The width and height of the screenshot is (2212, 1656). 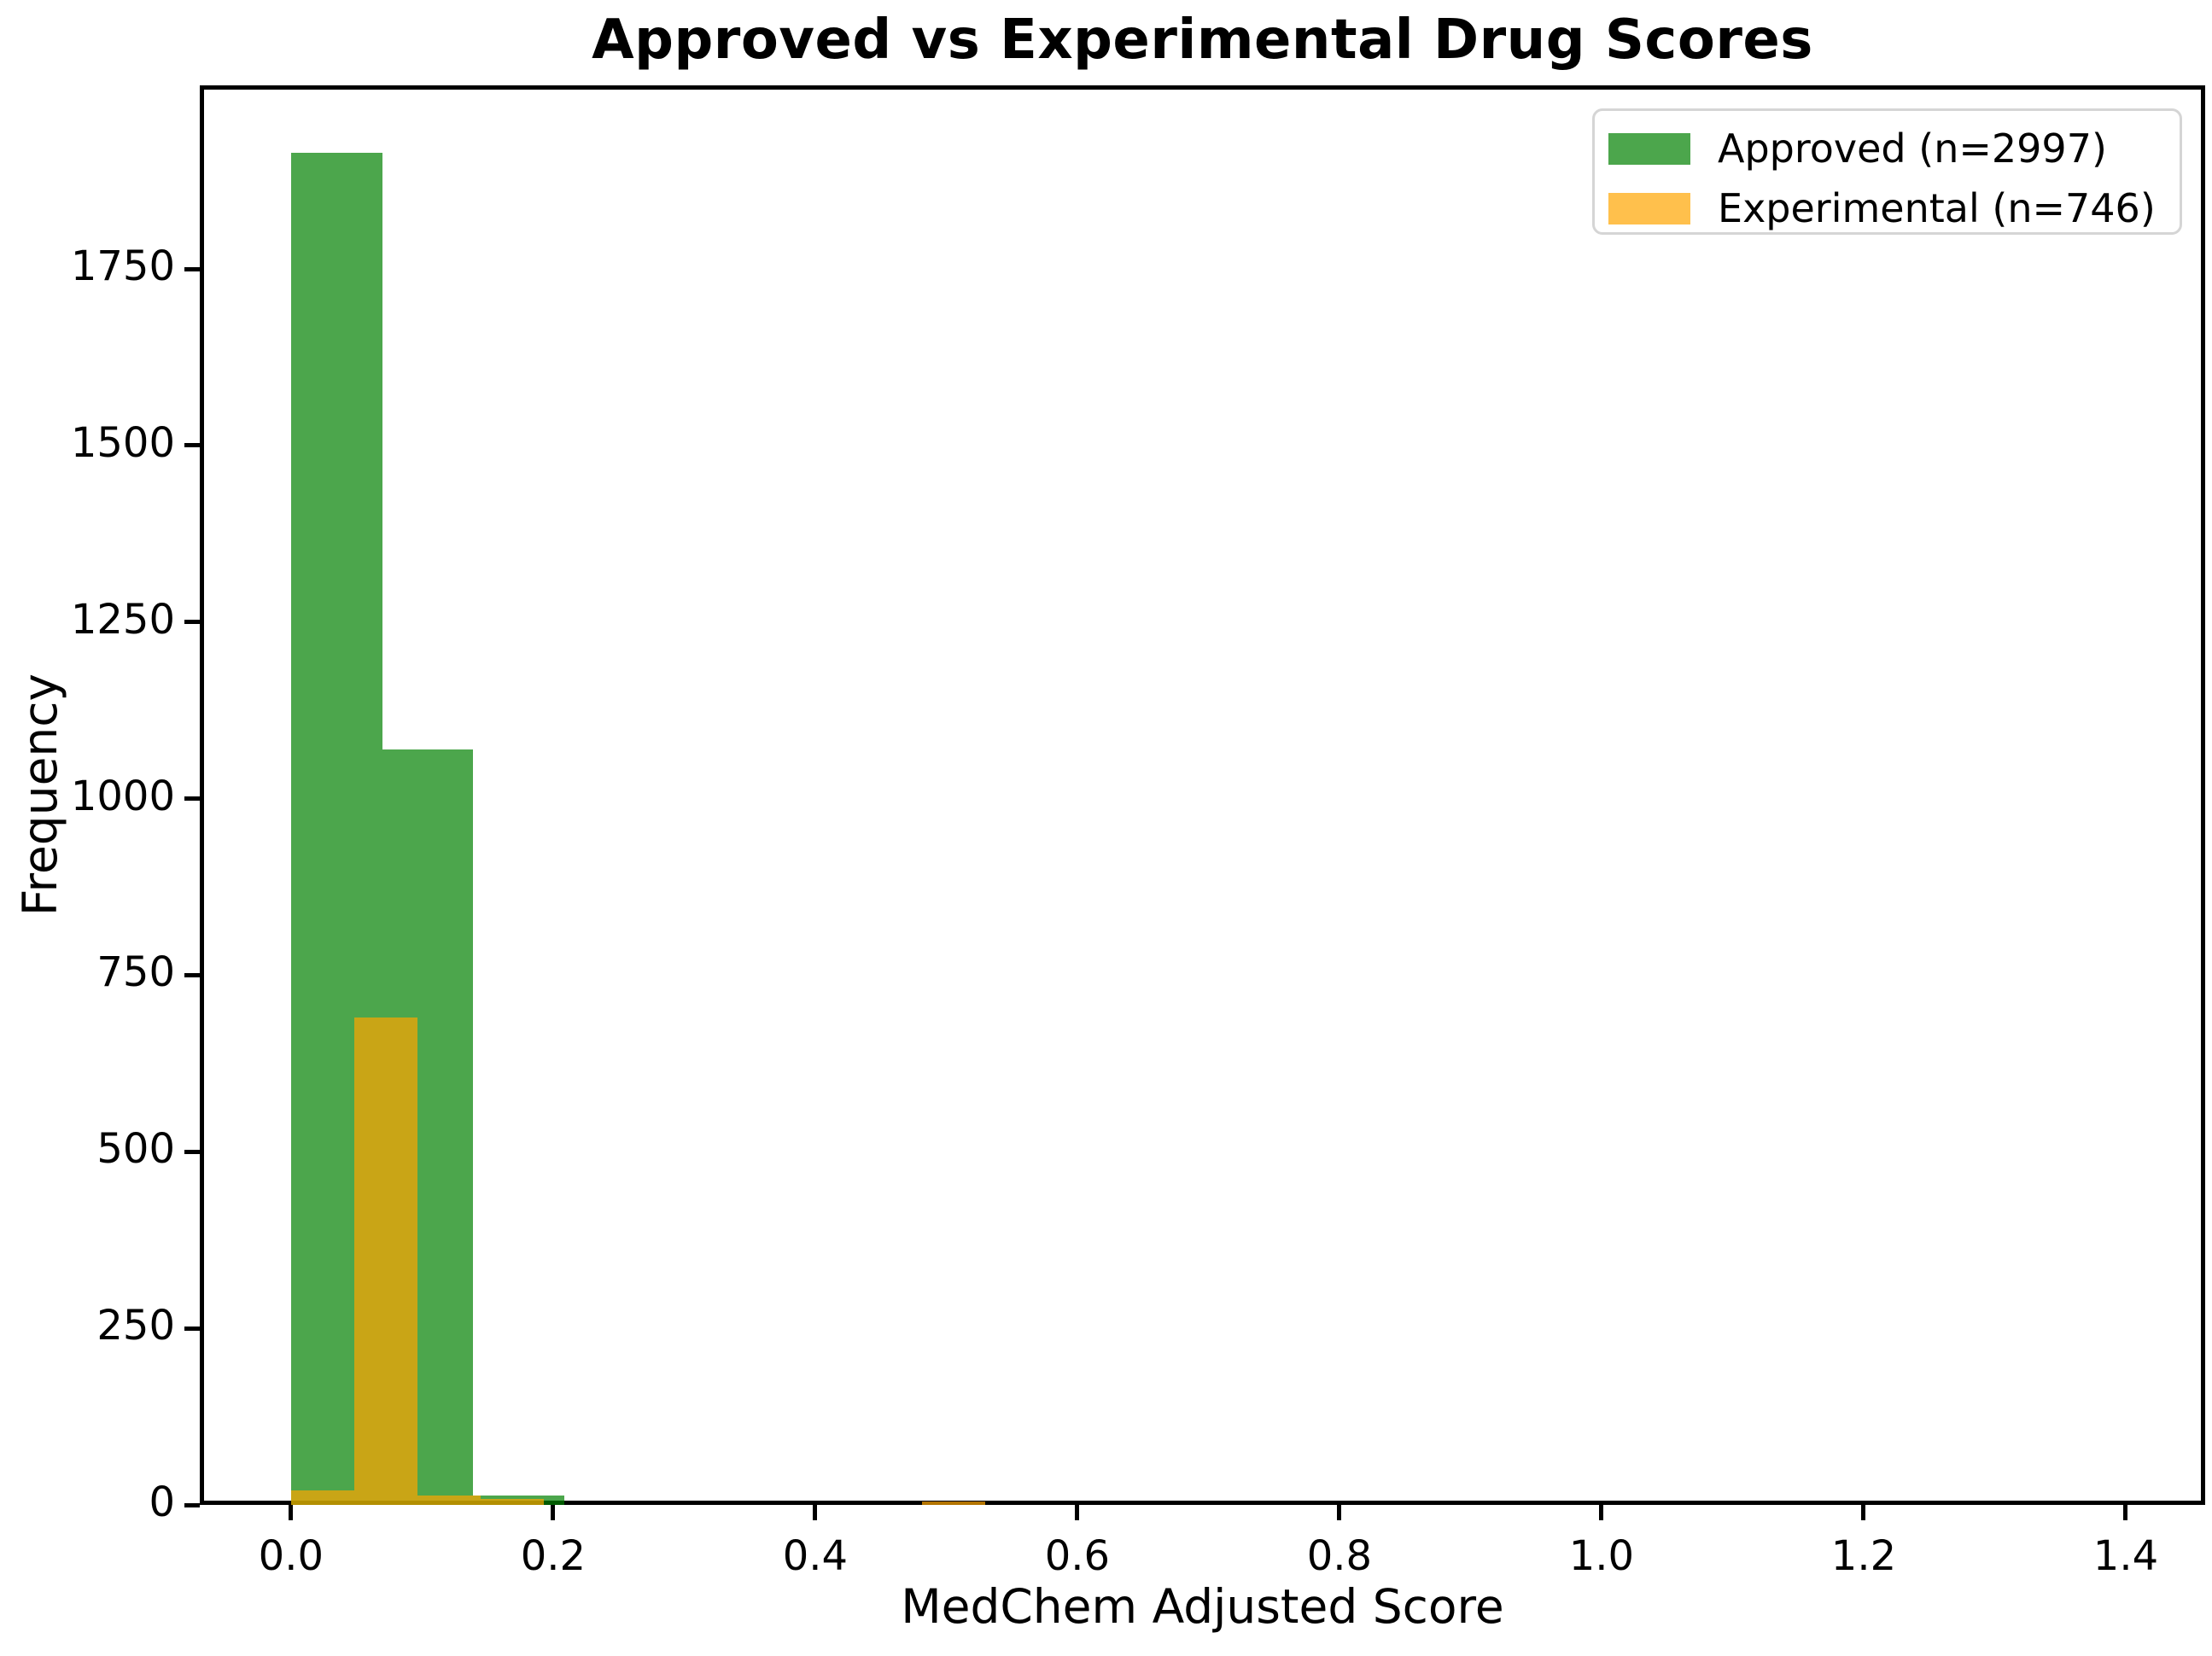 I want to click on approved-swatch-icon, so click(x=1649, y=148).